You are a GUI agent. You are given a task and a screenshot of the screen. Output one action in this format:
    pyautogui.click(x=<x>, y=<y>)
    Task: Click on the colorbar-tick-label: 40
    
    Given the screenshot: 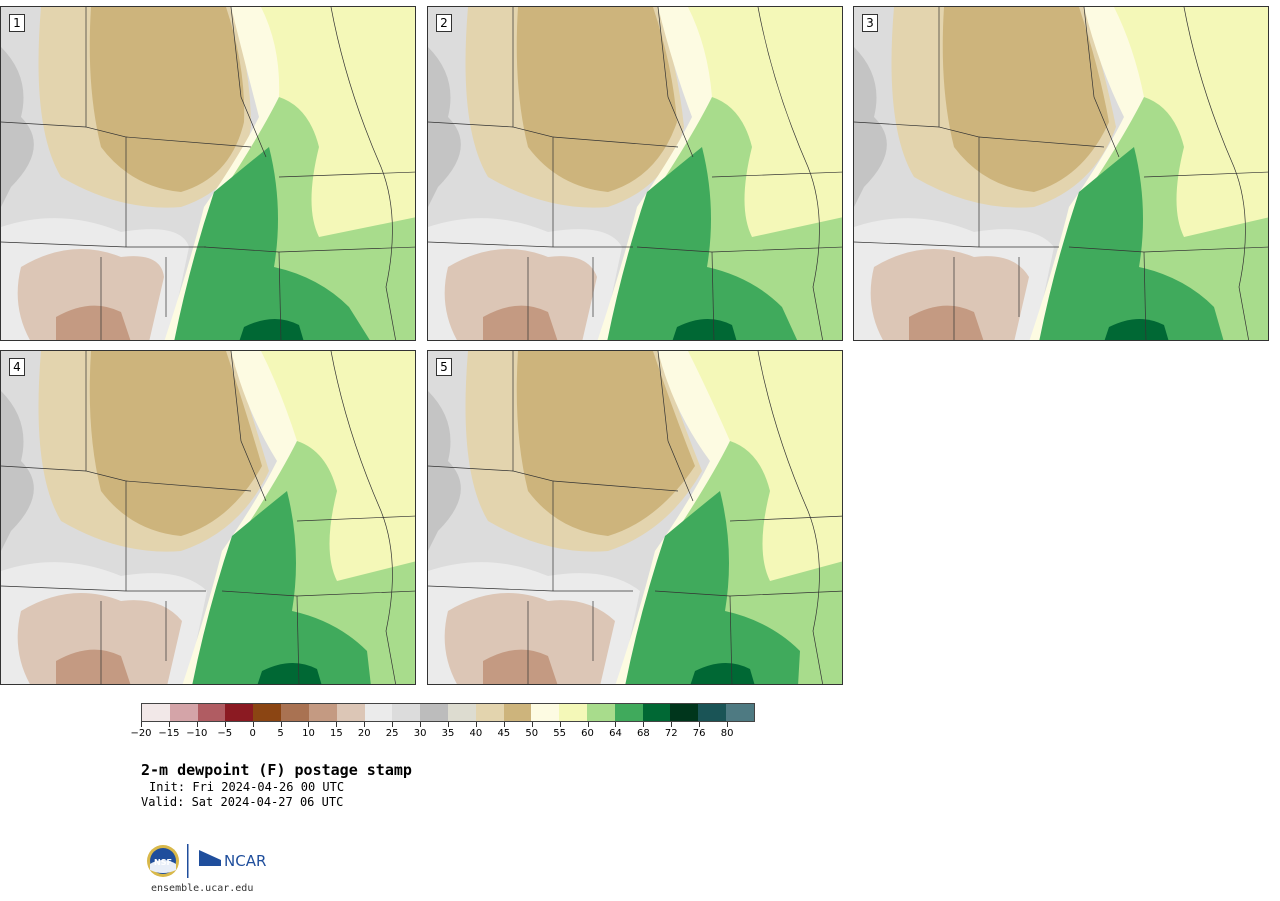 What is the action you would take?
    pyautogui.click(x=476, y=733)
    